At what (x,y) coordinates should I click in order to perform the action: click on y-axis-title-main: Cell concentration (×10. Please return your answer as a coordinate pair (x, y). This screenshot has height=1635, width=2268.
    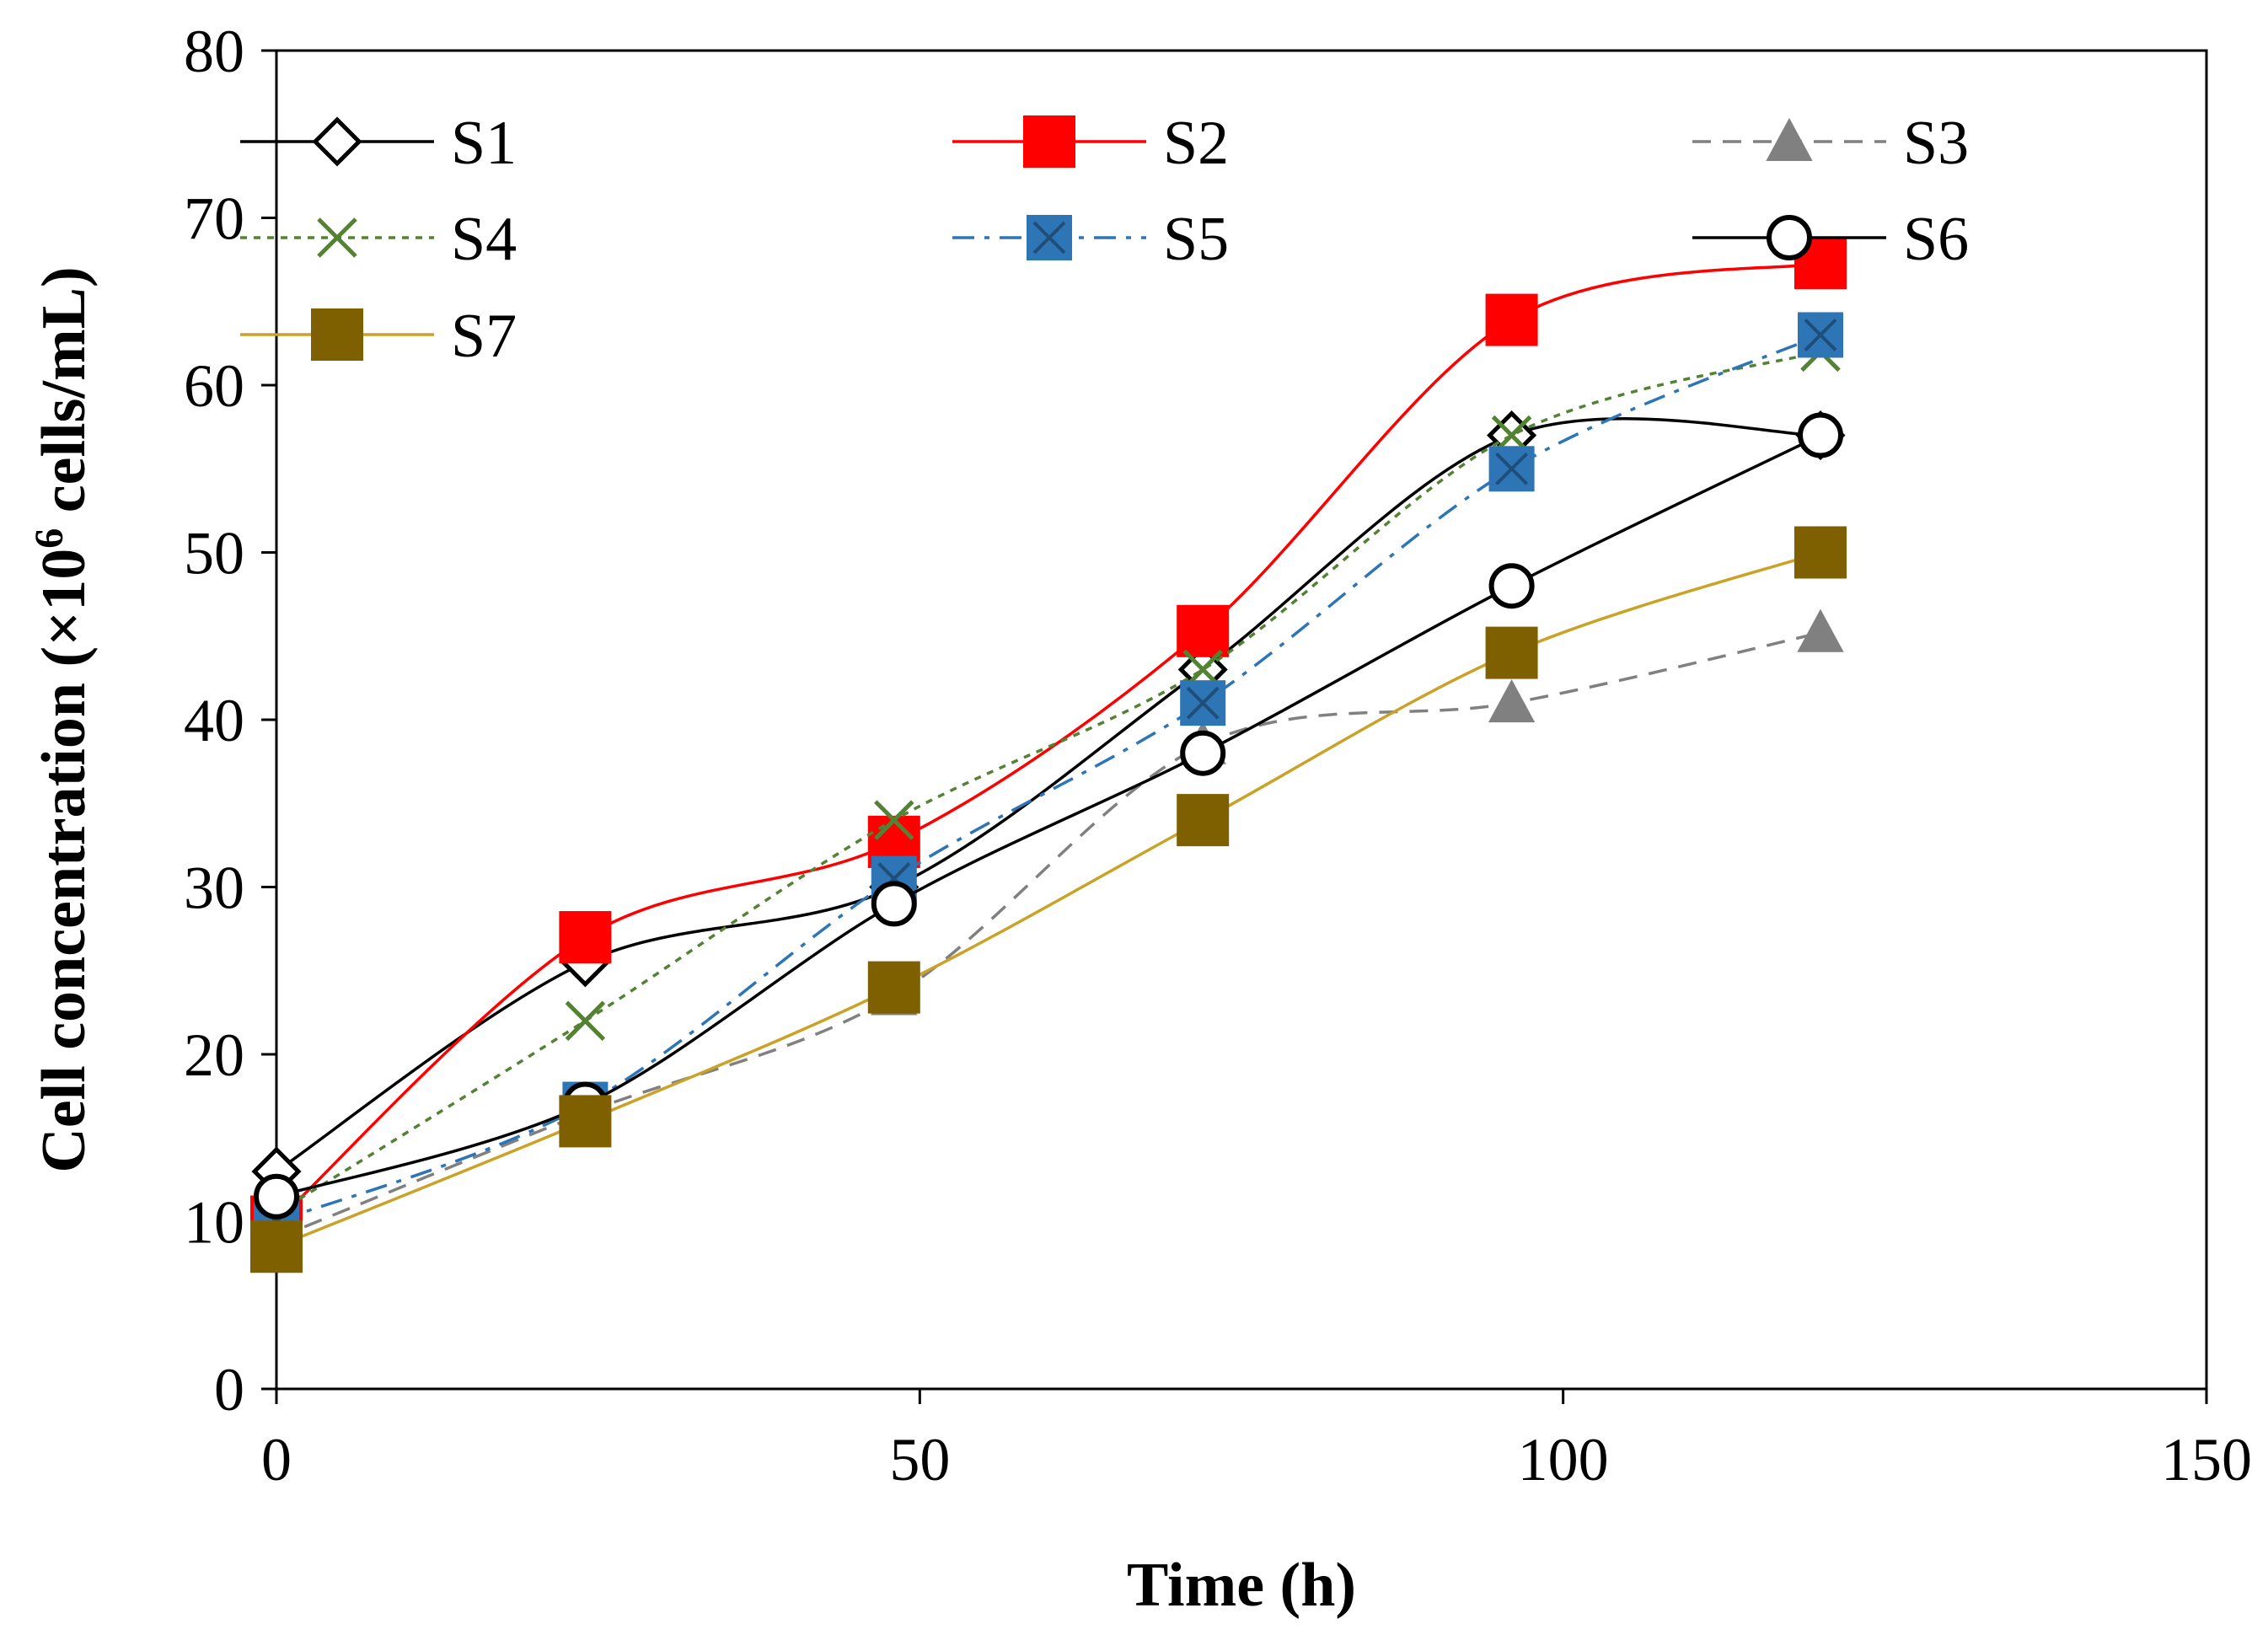
    Looking at the image, I should click on (64, 861).